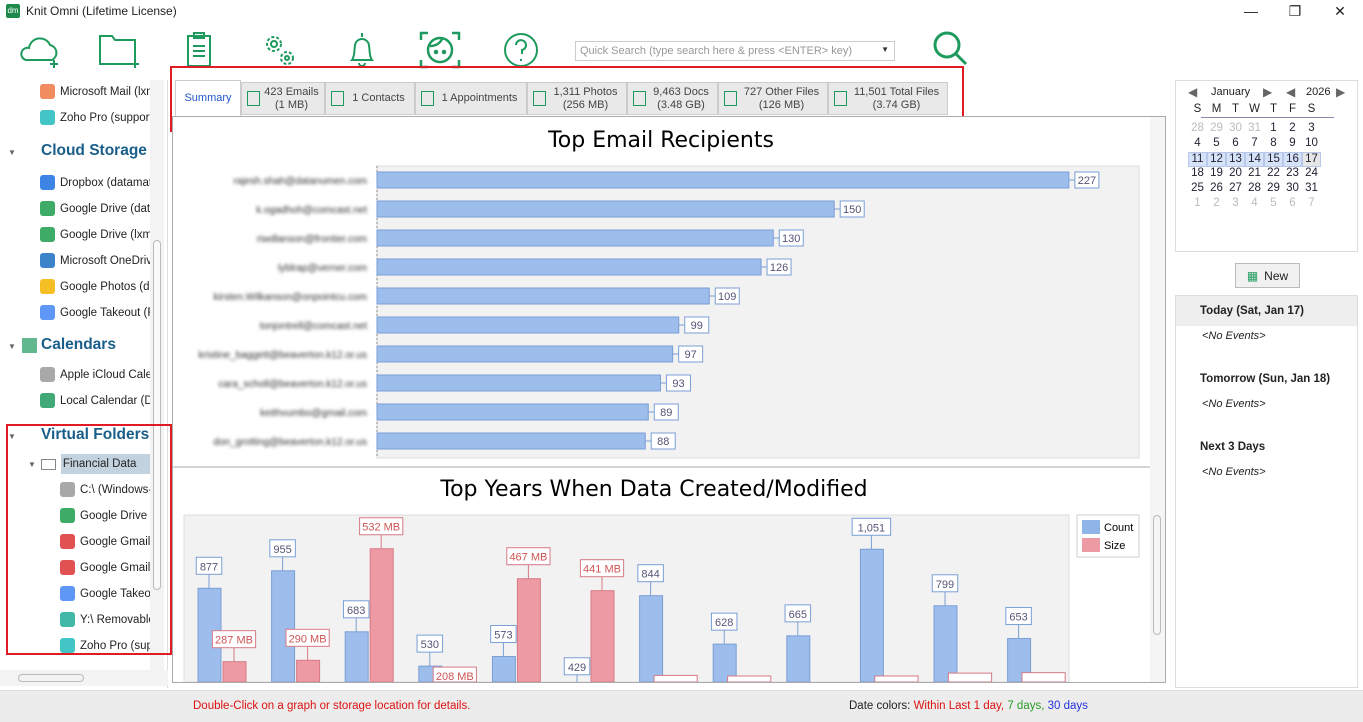 This screenshot has width=1363, height=722. What do you see at coordinates (1197, 128) in the screenshot?
I see `calendar-day: 28` at bounding box center [1197, 128].